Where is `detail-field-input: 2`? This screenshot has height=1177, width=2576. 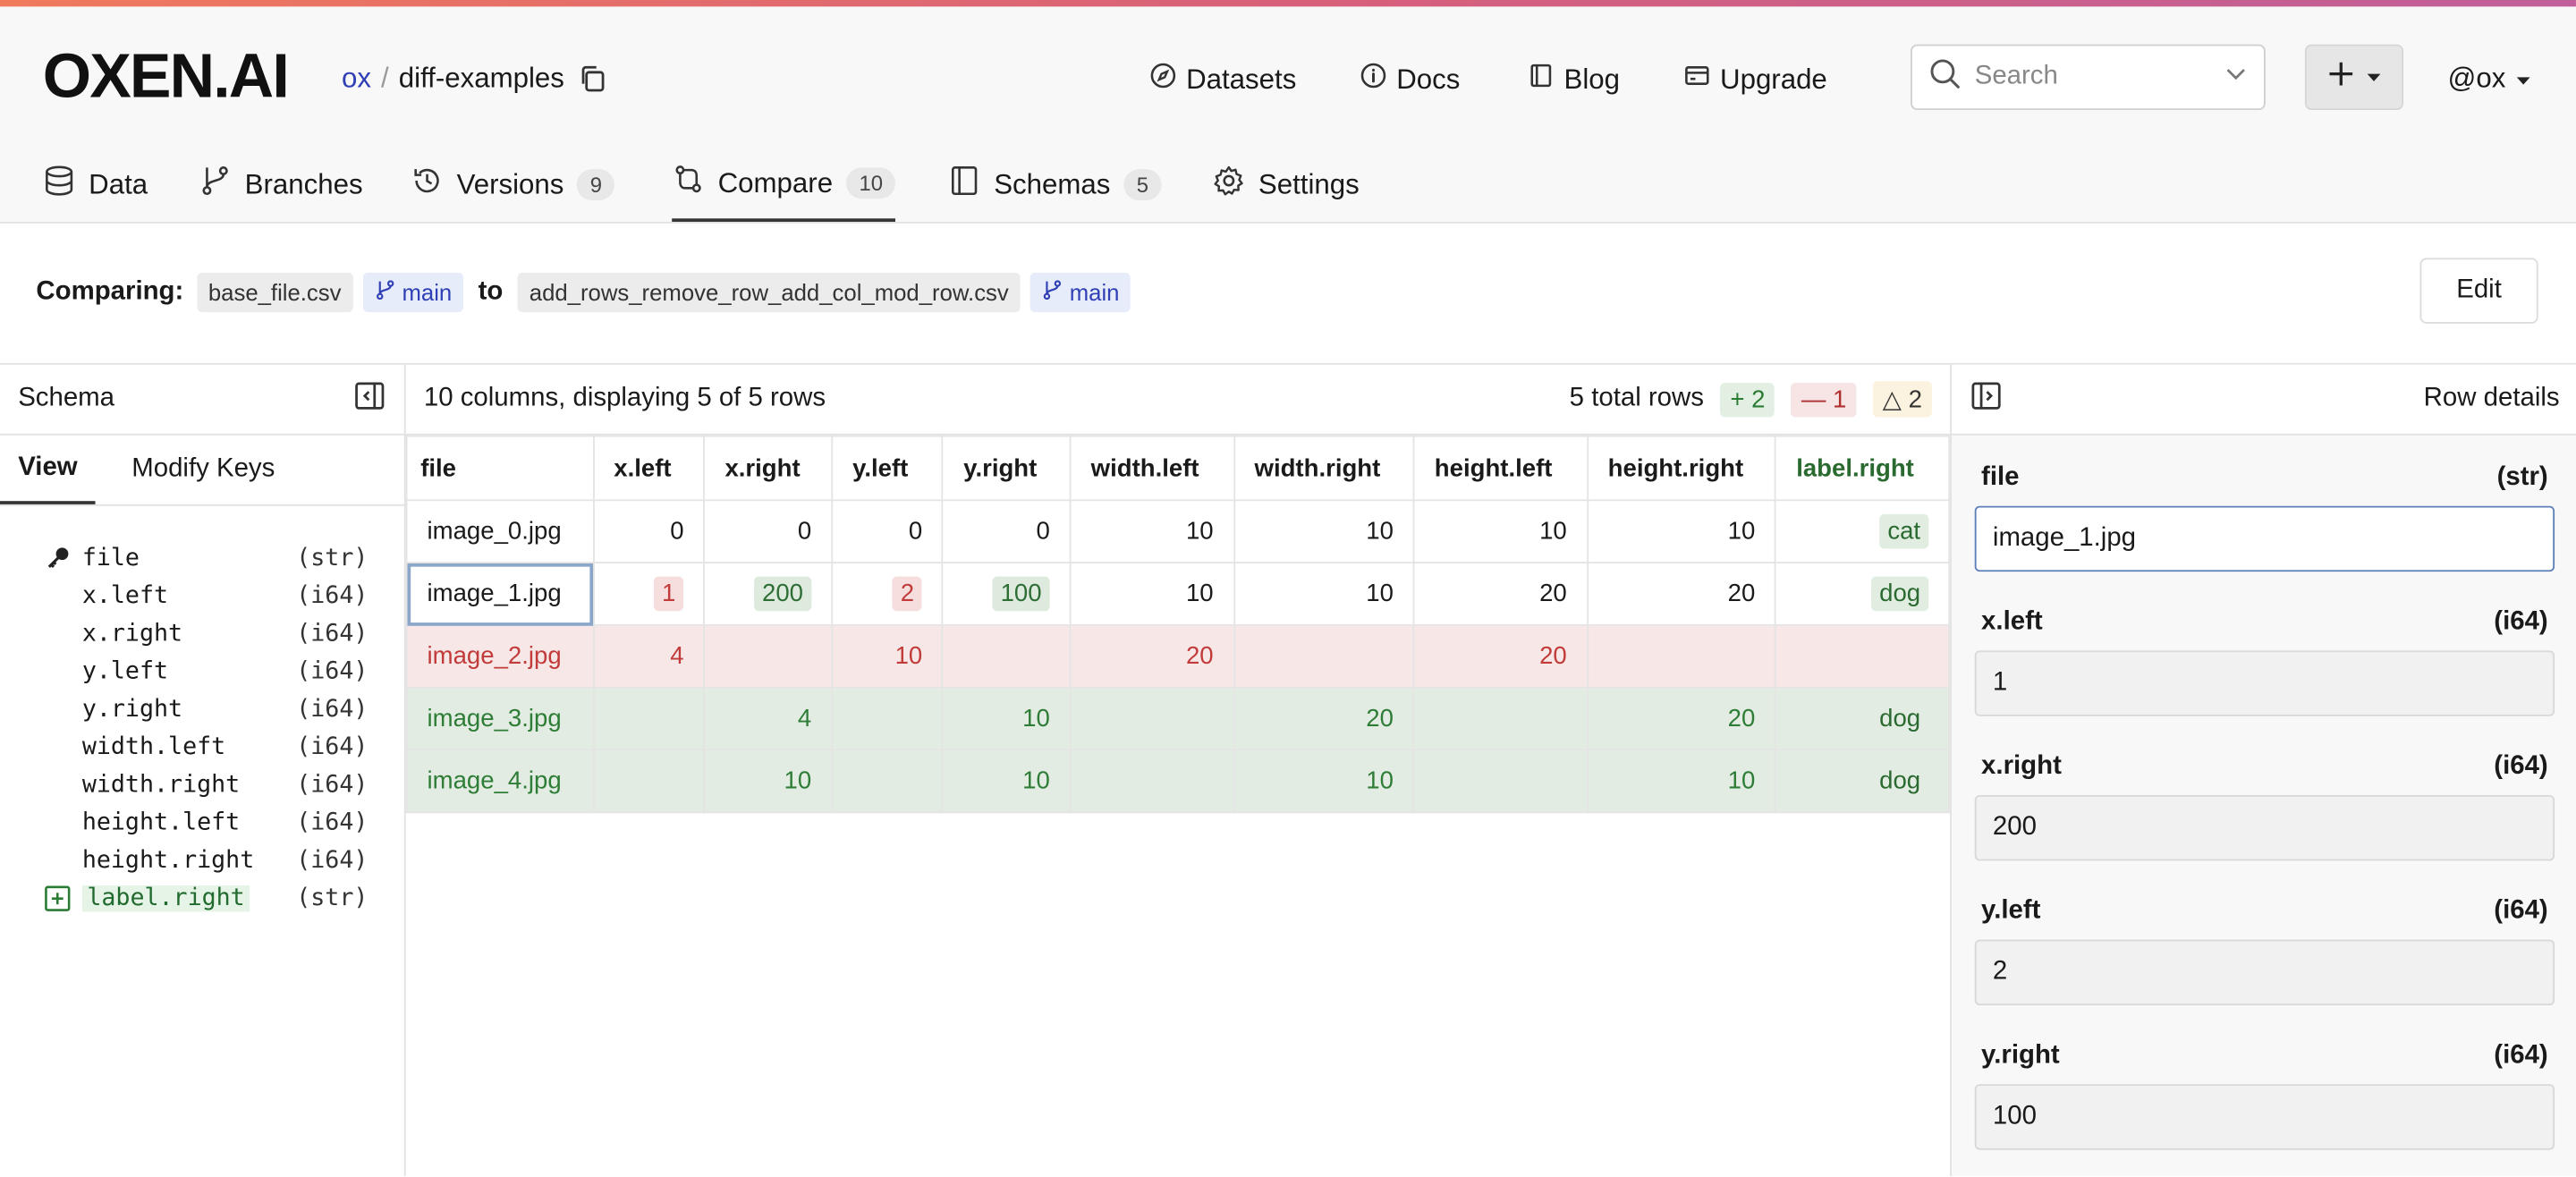 detail-field-input: 2 is located at coordinates (2264, 972).